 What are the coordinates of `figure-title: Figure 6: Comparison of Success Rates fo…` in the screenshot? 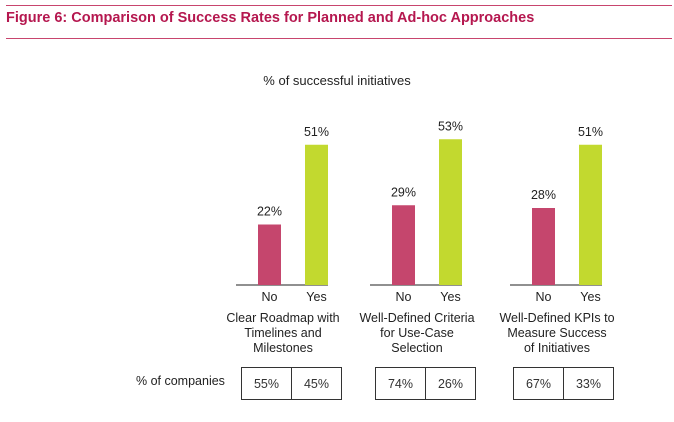 It's located at (270, 18).